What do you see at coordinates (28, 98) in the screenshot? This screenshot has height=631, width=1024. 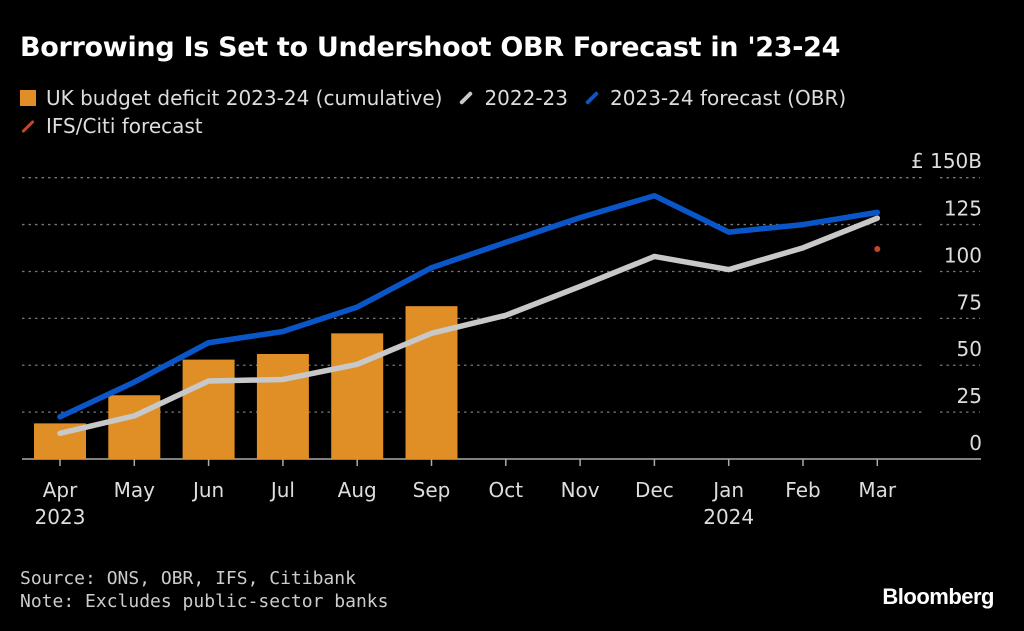 I see `bar-swatch-icon` at bounding box center [28, 98].